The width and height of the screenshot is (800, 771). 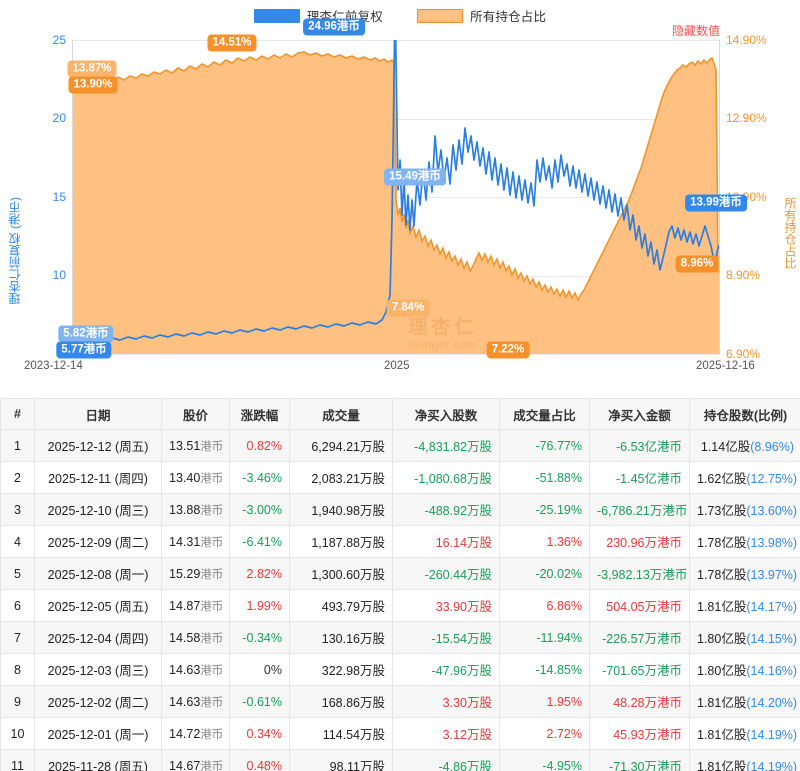 I want to click on col-volume-pct: 成交量占比, so click(x=544, y=414).